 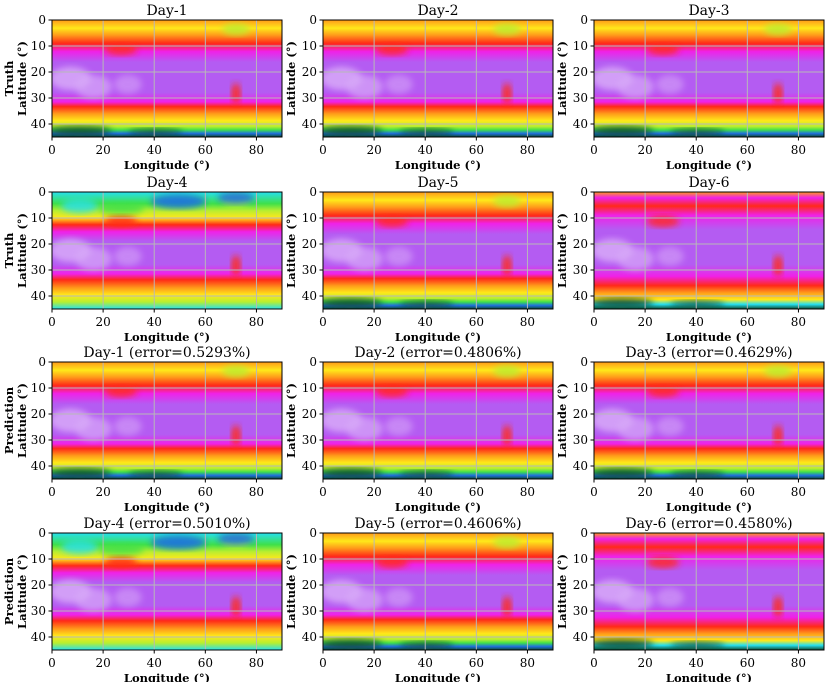 What do you see at coordinates (437, 524) in the screenshot?
I see `panel-title: Day-5 (error=0.4606%)` at bounding box center [437, 524].